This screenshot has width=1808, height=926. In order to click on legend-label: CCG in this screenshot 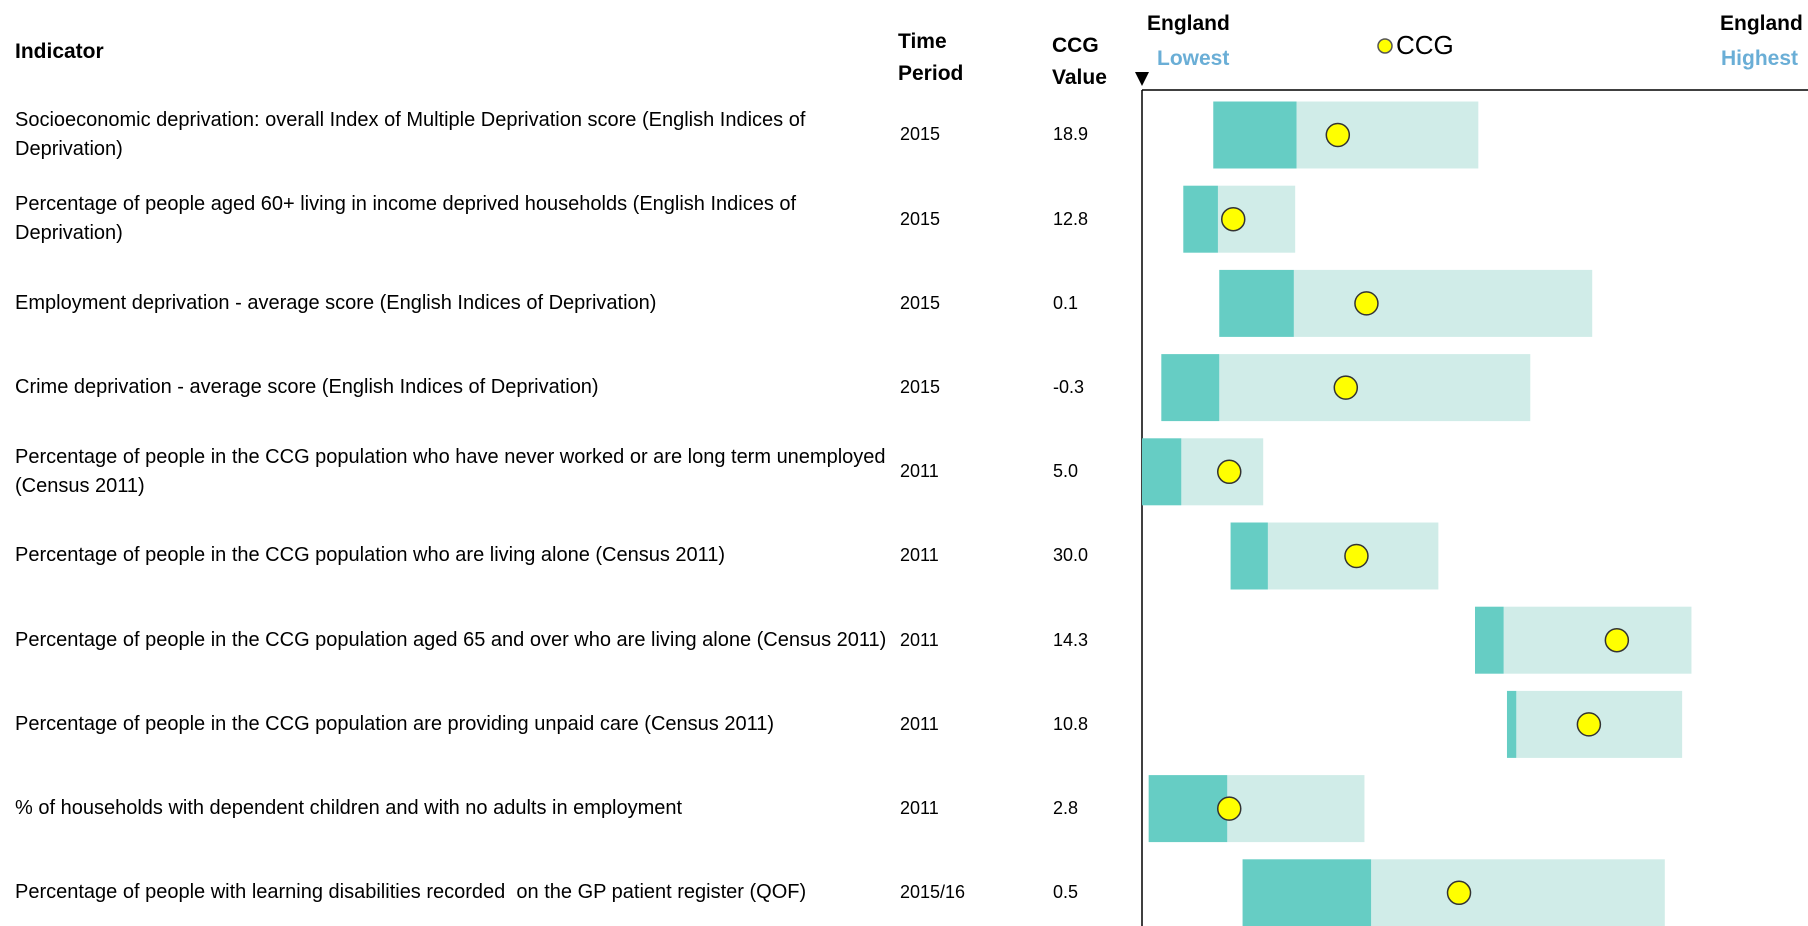, I will do `click(1425, 45)`.